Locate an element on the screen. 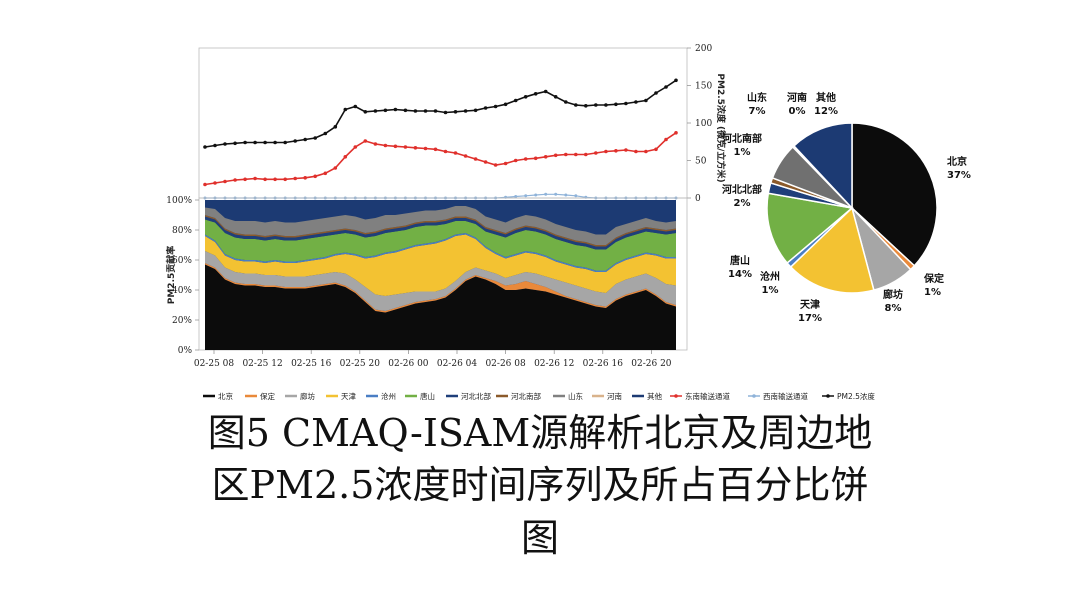  series-line-东南输送通道 is located at coordinates (440, 159).